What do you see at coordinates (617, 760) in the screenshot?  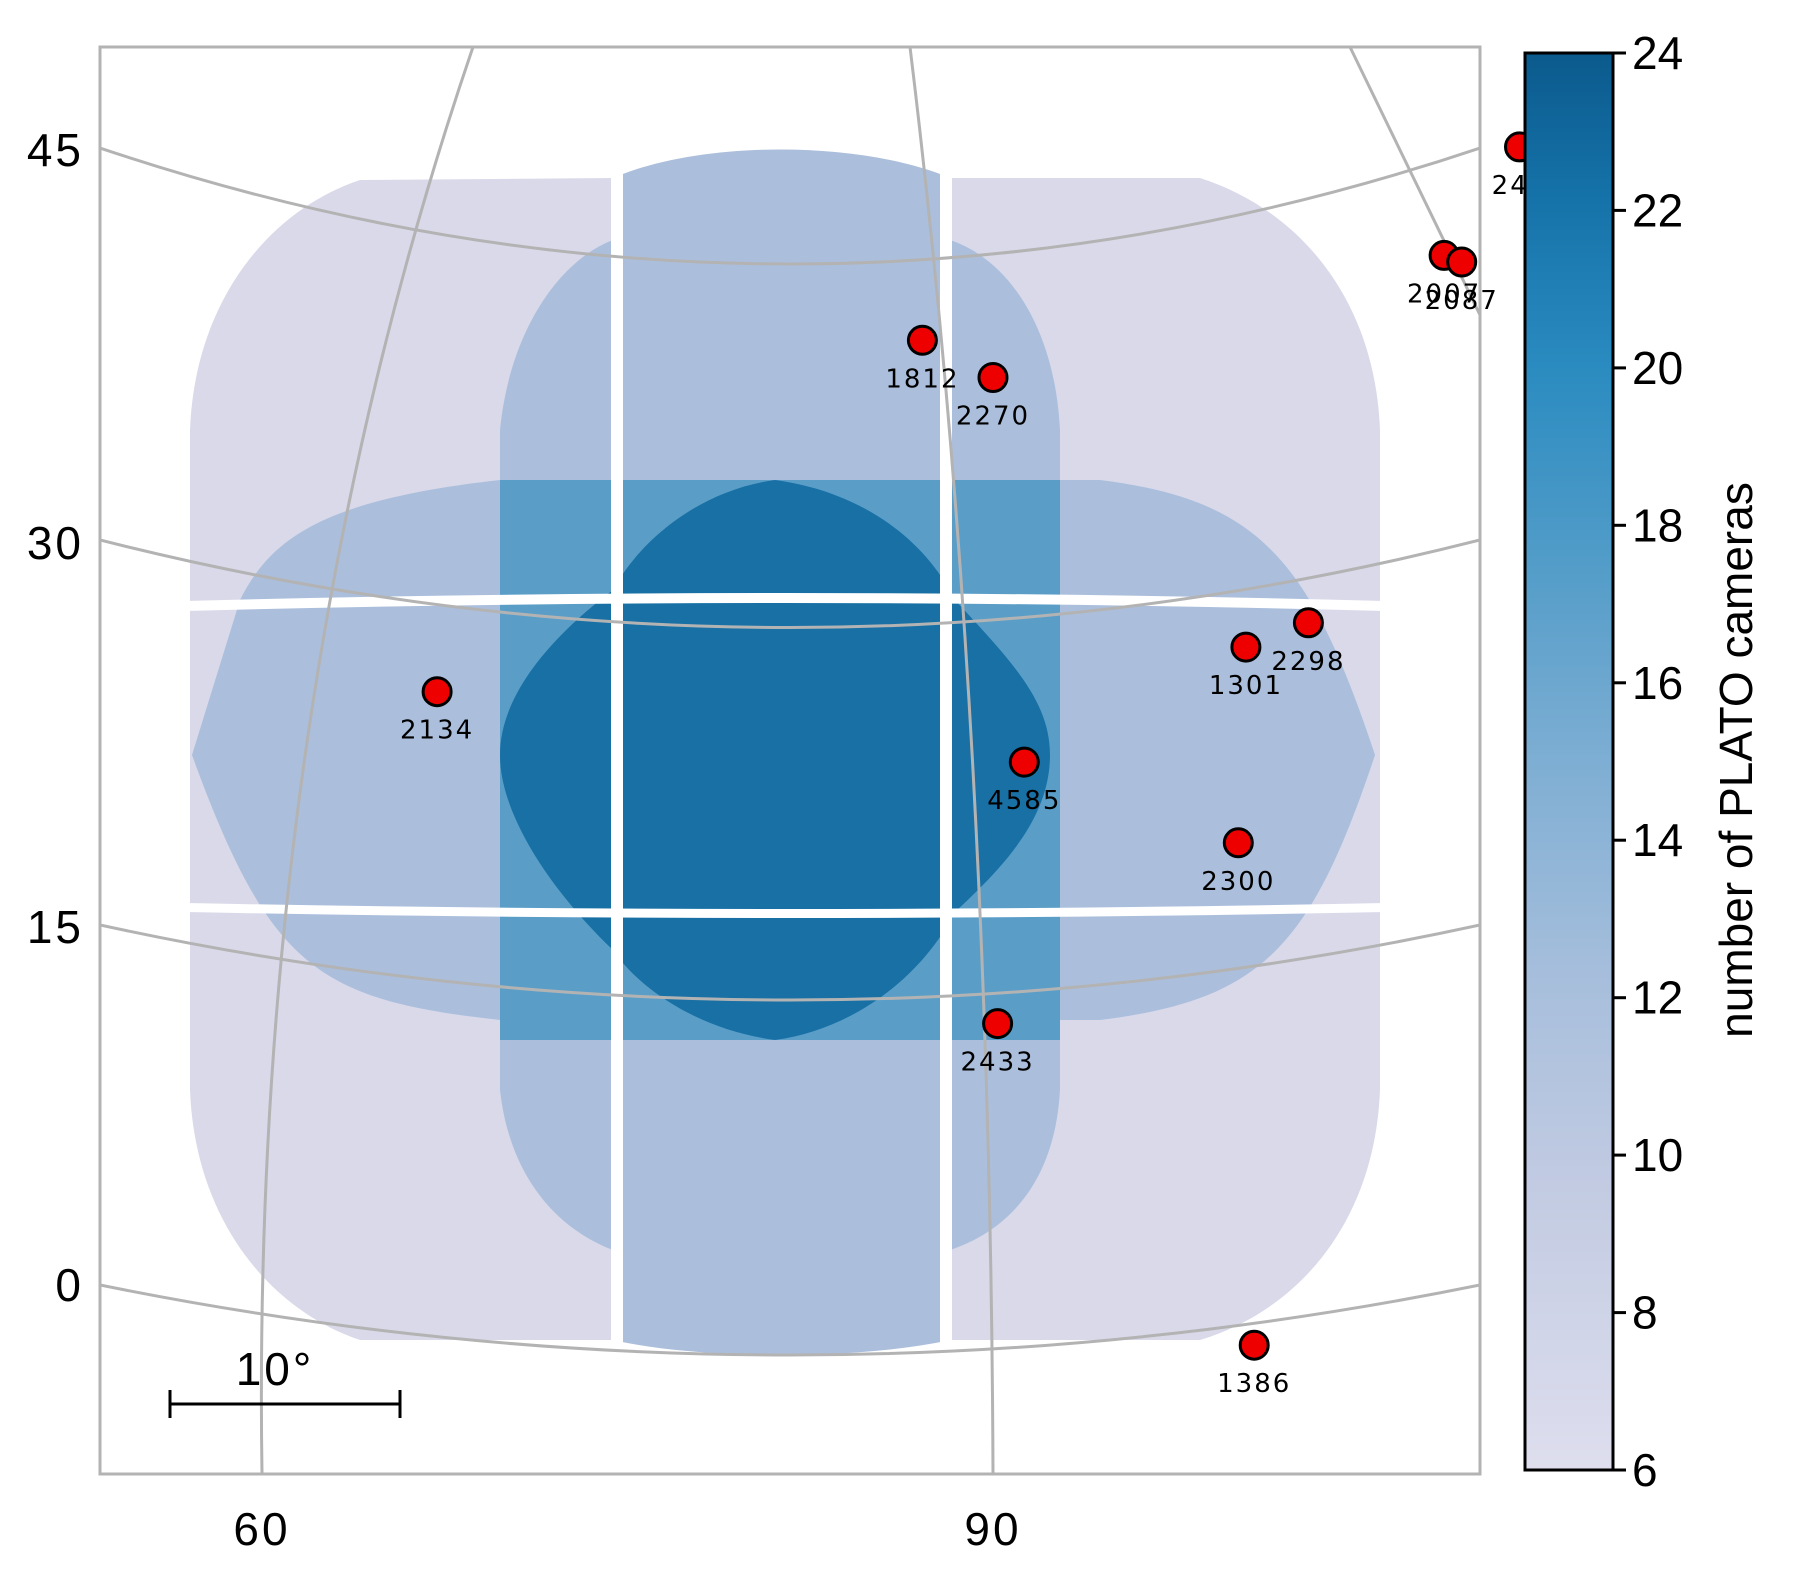 I see `ccd-gap-vertical-west` at bounding box center [617, 760].